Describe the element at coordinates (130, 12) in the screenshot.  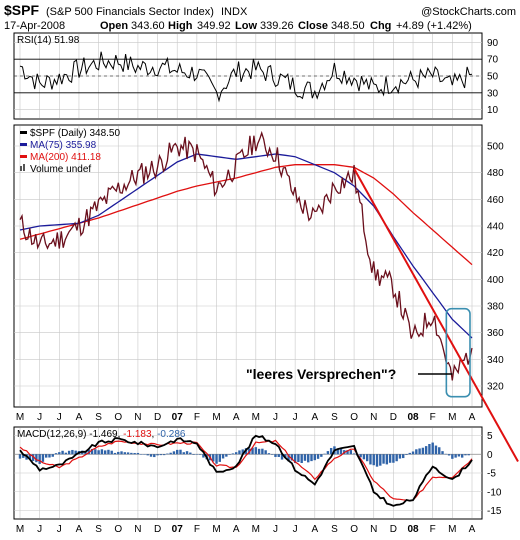
I see `index-name: (S&P 500 Financials Sector Index)` at that location.